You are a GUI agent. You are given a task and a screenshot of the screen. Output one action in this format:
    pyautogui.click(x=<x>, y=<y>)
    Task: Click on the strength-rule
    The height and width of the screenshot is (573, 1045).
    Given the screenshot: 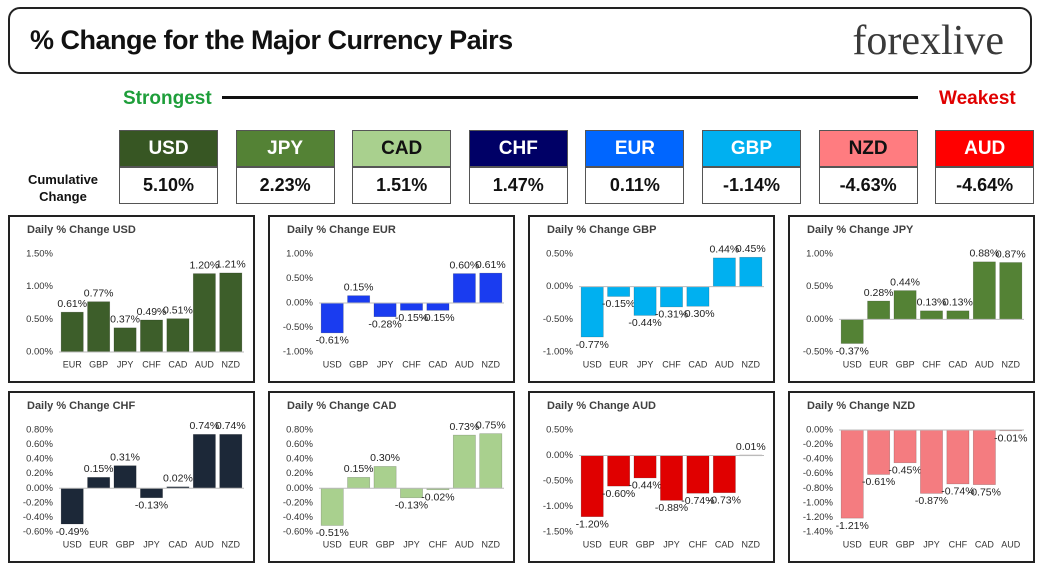 What is the action you would take?
    pyautogui.click(x=570, y=97)
    